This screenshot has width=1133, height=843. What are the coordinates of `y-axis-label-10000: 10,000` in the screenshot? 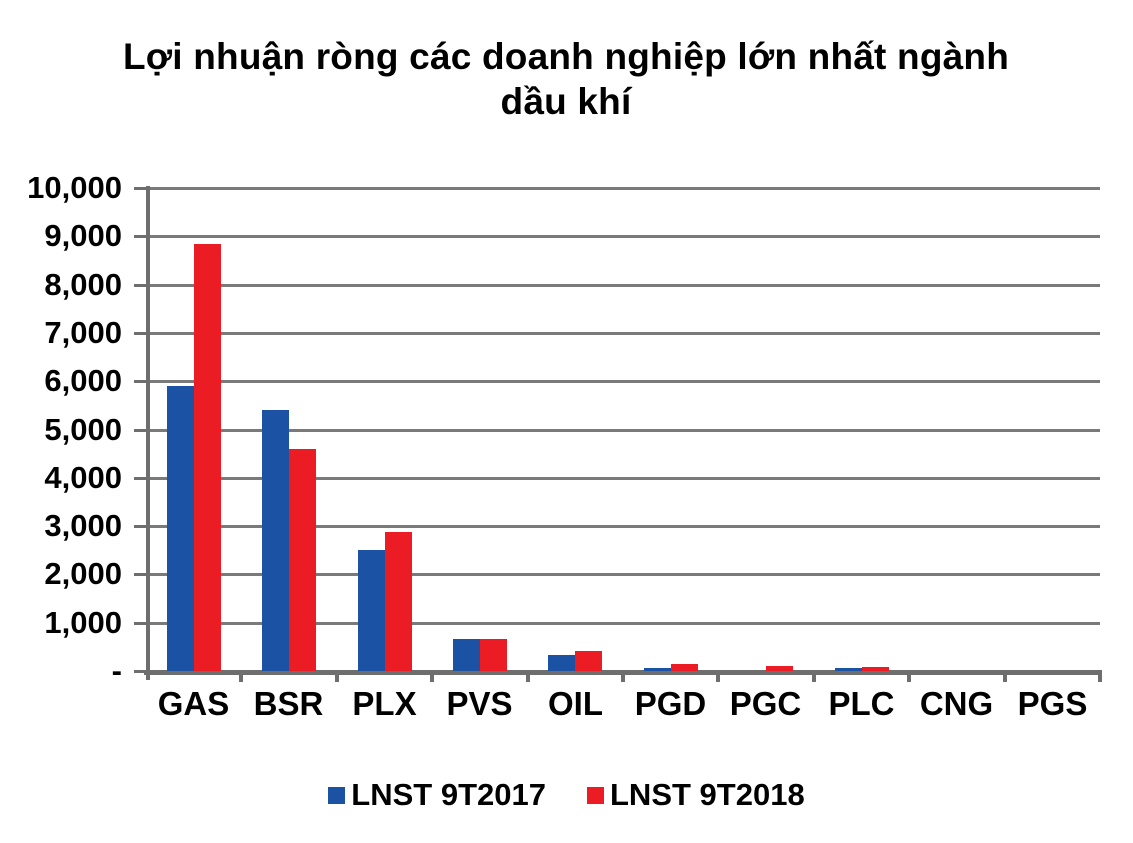 It's located at (74, 187).